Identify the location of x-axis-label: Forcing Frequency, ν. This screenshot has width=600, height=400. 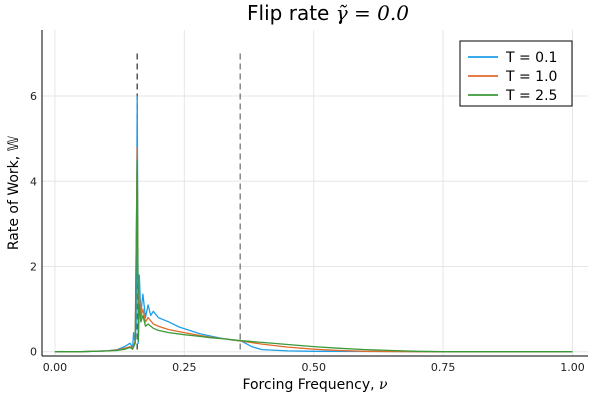
(315, 385).